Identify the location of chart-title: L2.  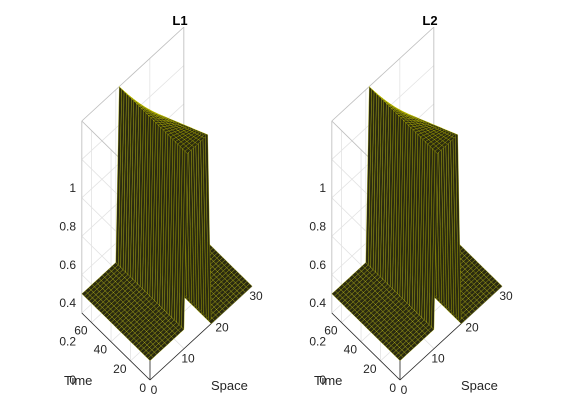
(429, 20).